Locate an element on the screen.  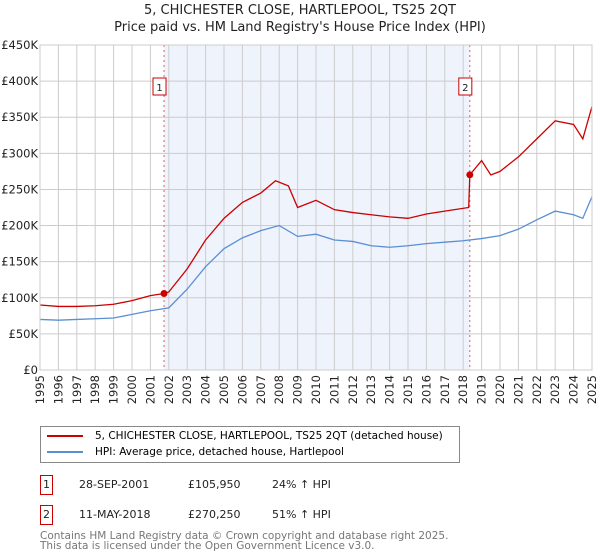
y-tick-label: £150K is located at coordinates (19, 262).